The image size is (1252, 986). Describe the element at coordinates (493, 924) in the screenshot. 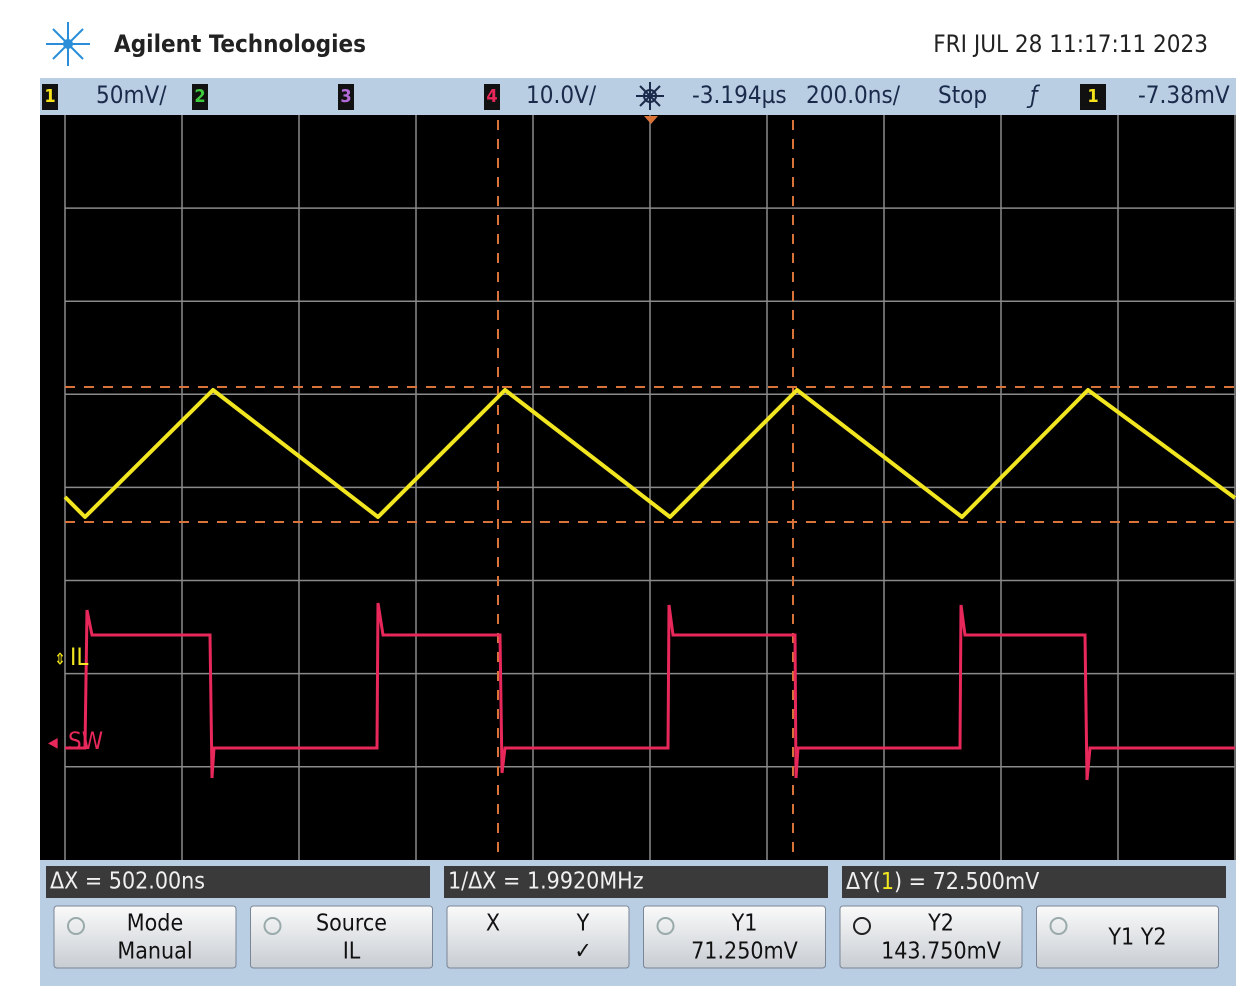

I see `softkey-label: X` at that location.